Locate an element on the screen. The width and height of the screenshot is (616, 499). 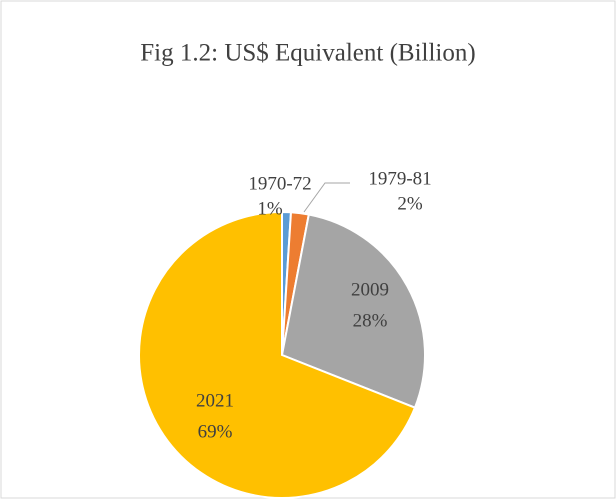
value-label: 2% is located at coordinates (410, 203).